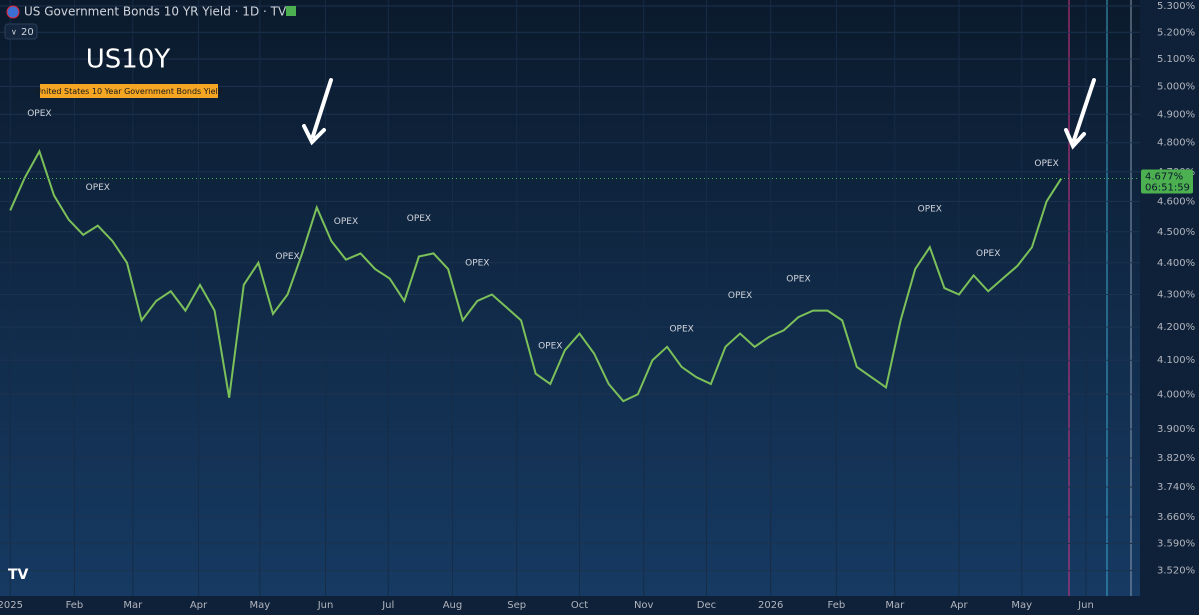  I want to click on y-tick-label: 3.740%, so click(1176, 487).